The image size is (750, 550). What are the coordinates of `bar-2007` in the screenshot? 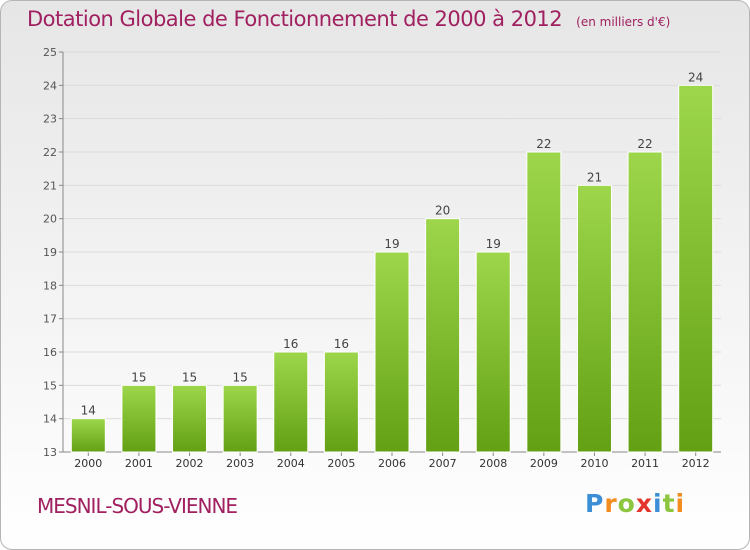 It's located at (443, 335).